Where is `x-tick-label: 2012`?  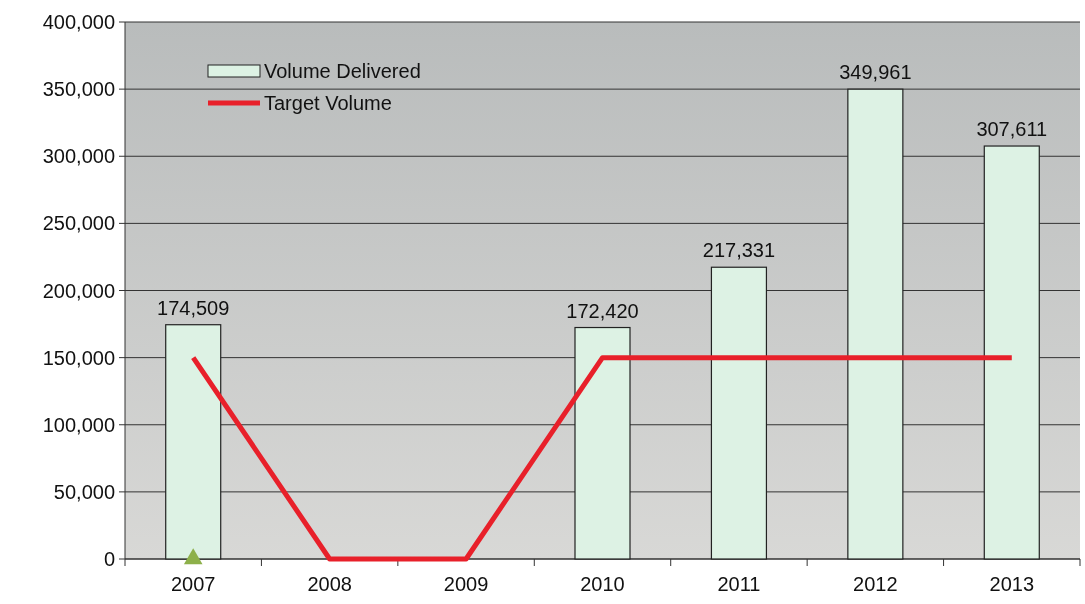
x-tick-label: 2012 is located at coordinates (875, 584).